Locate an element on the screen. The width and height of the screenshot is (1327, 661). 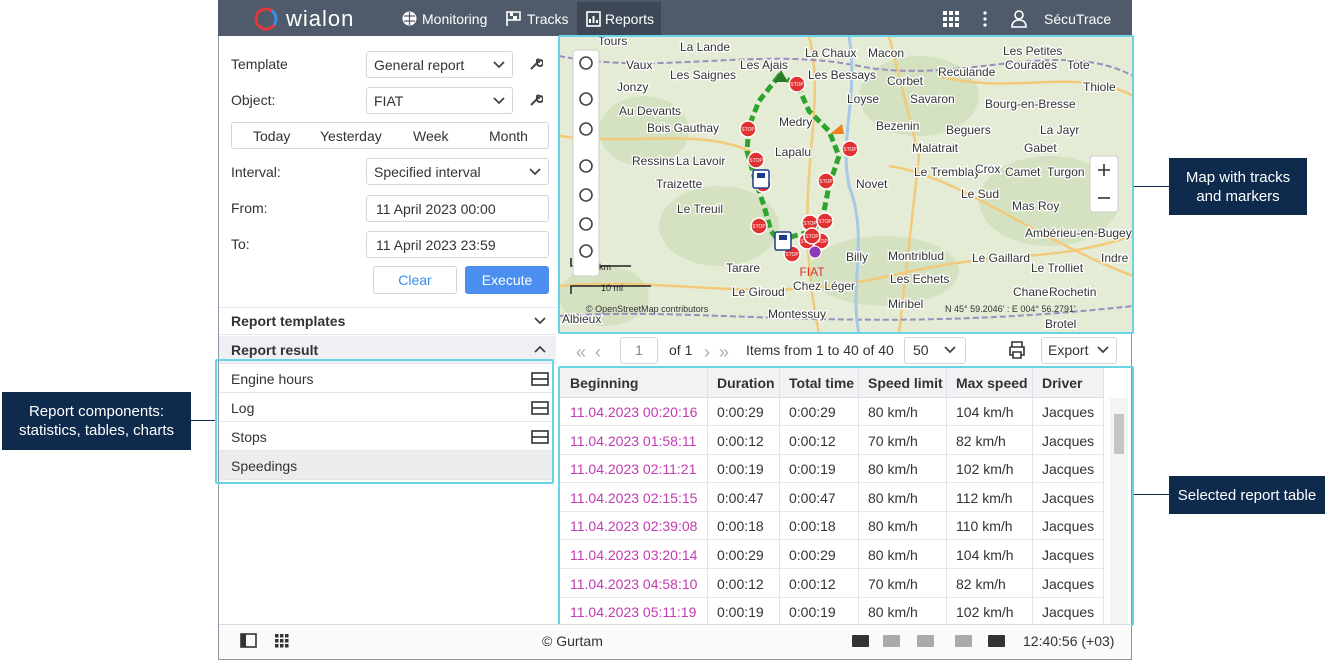
column-header: Speed limit is located at coordinates (905, 383).